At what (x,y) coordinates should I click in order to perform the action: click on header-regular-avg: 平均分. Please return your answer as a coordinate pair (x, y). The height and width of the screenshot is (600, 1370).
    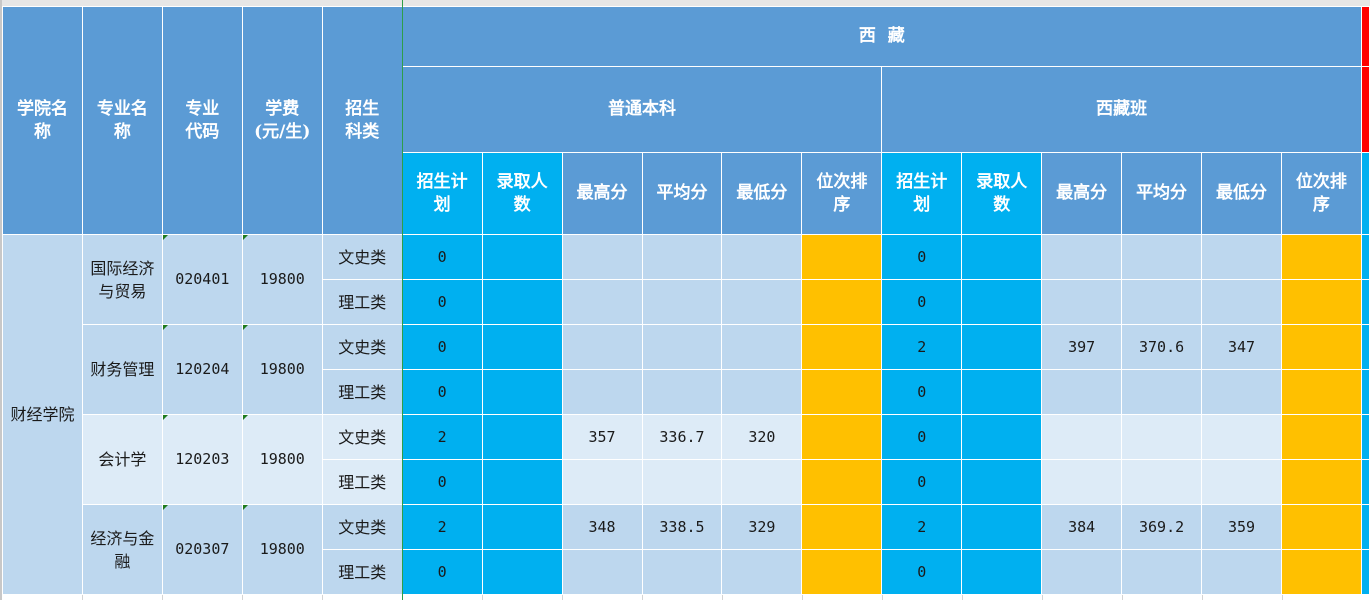
    Looking at the image, I should click on (682, 193).